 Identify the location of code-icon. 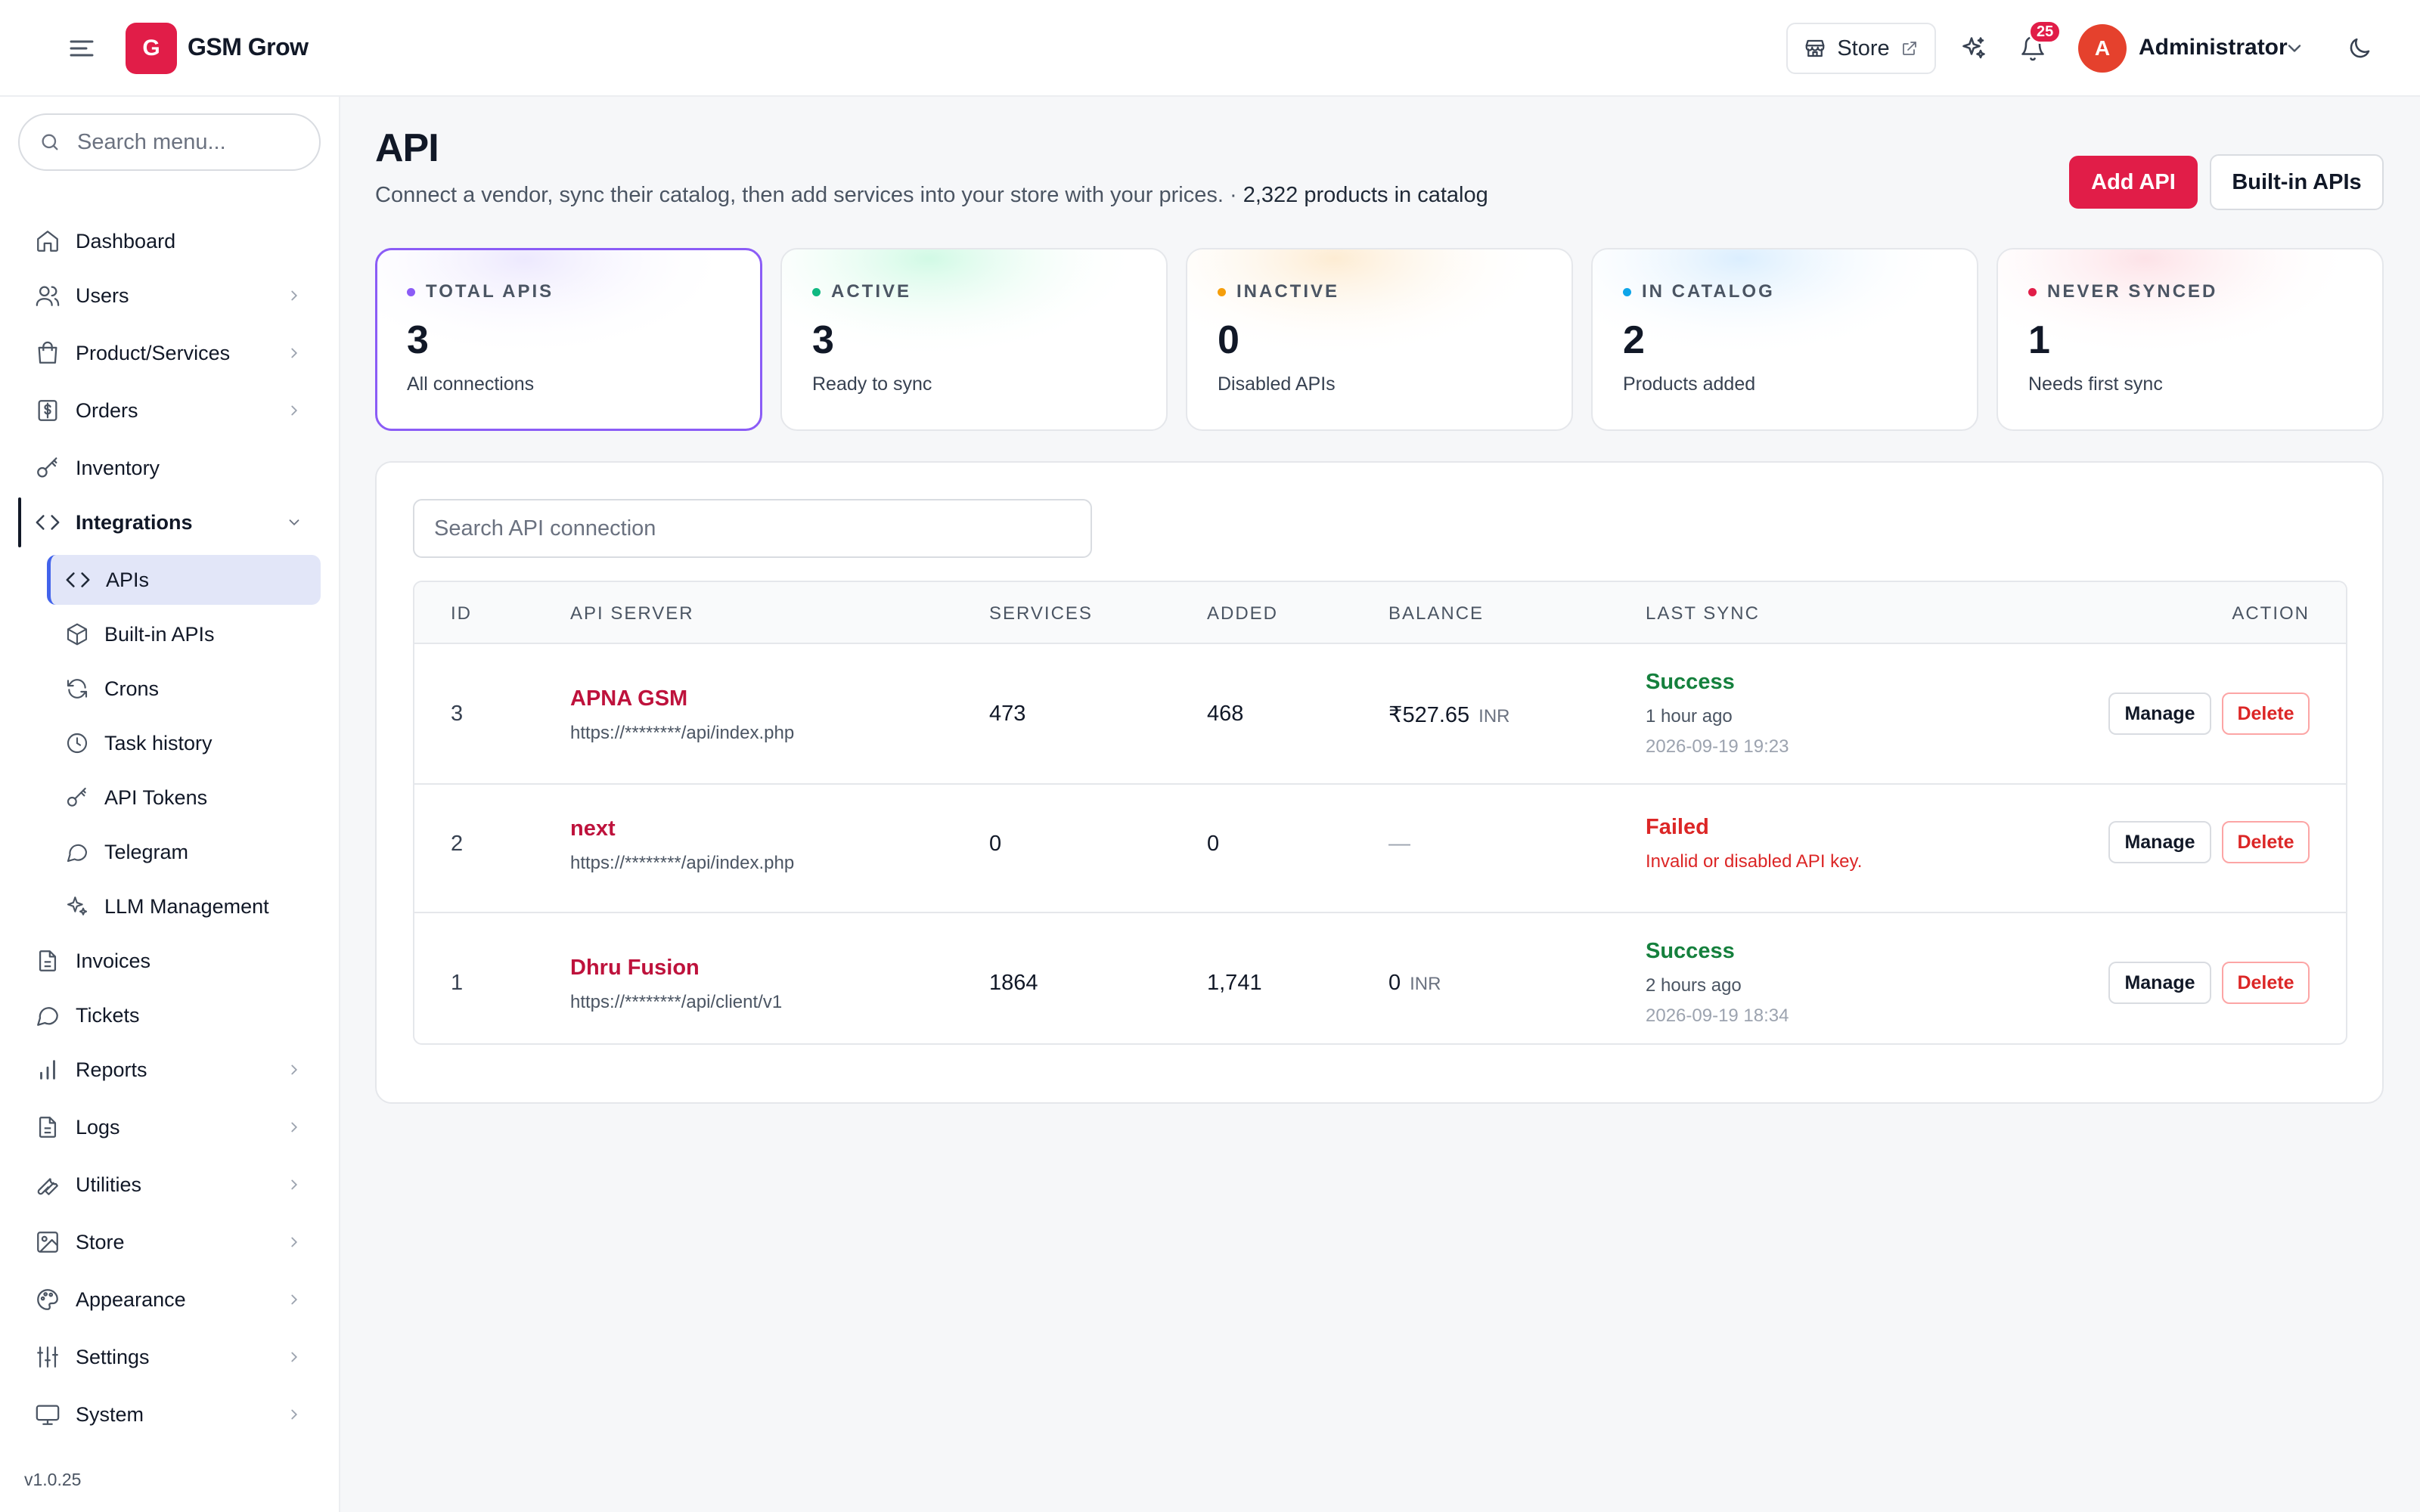
(78, 580).